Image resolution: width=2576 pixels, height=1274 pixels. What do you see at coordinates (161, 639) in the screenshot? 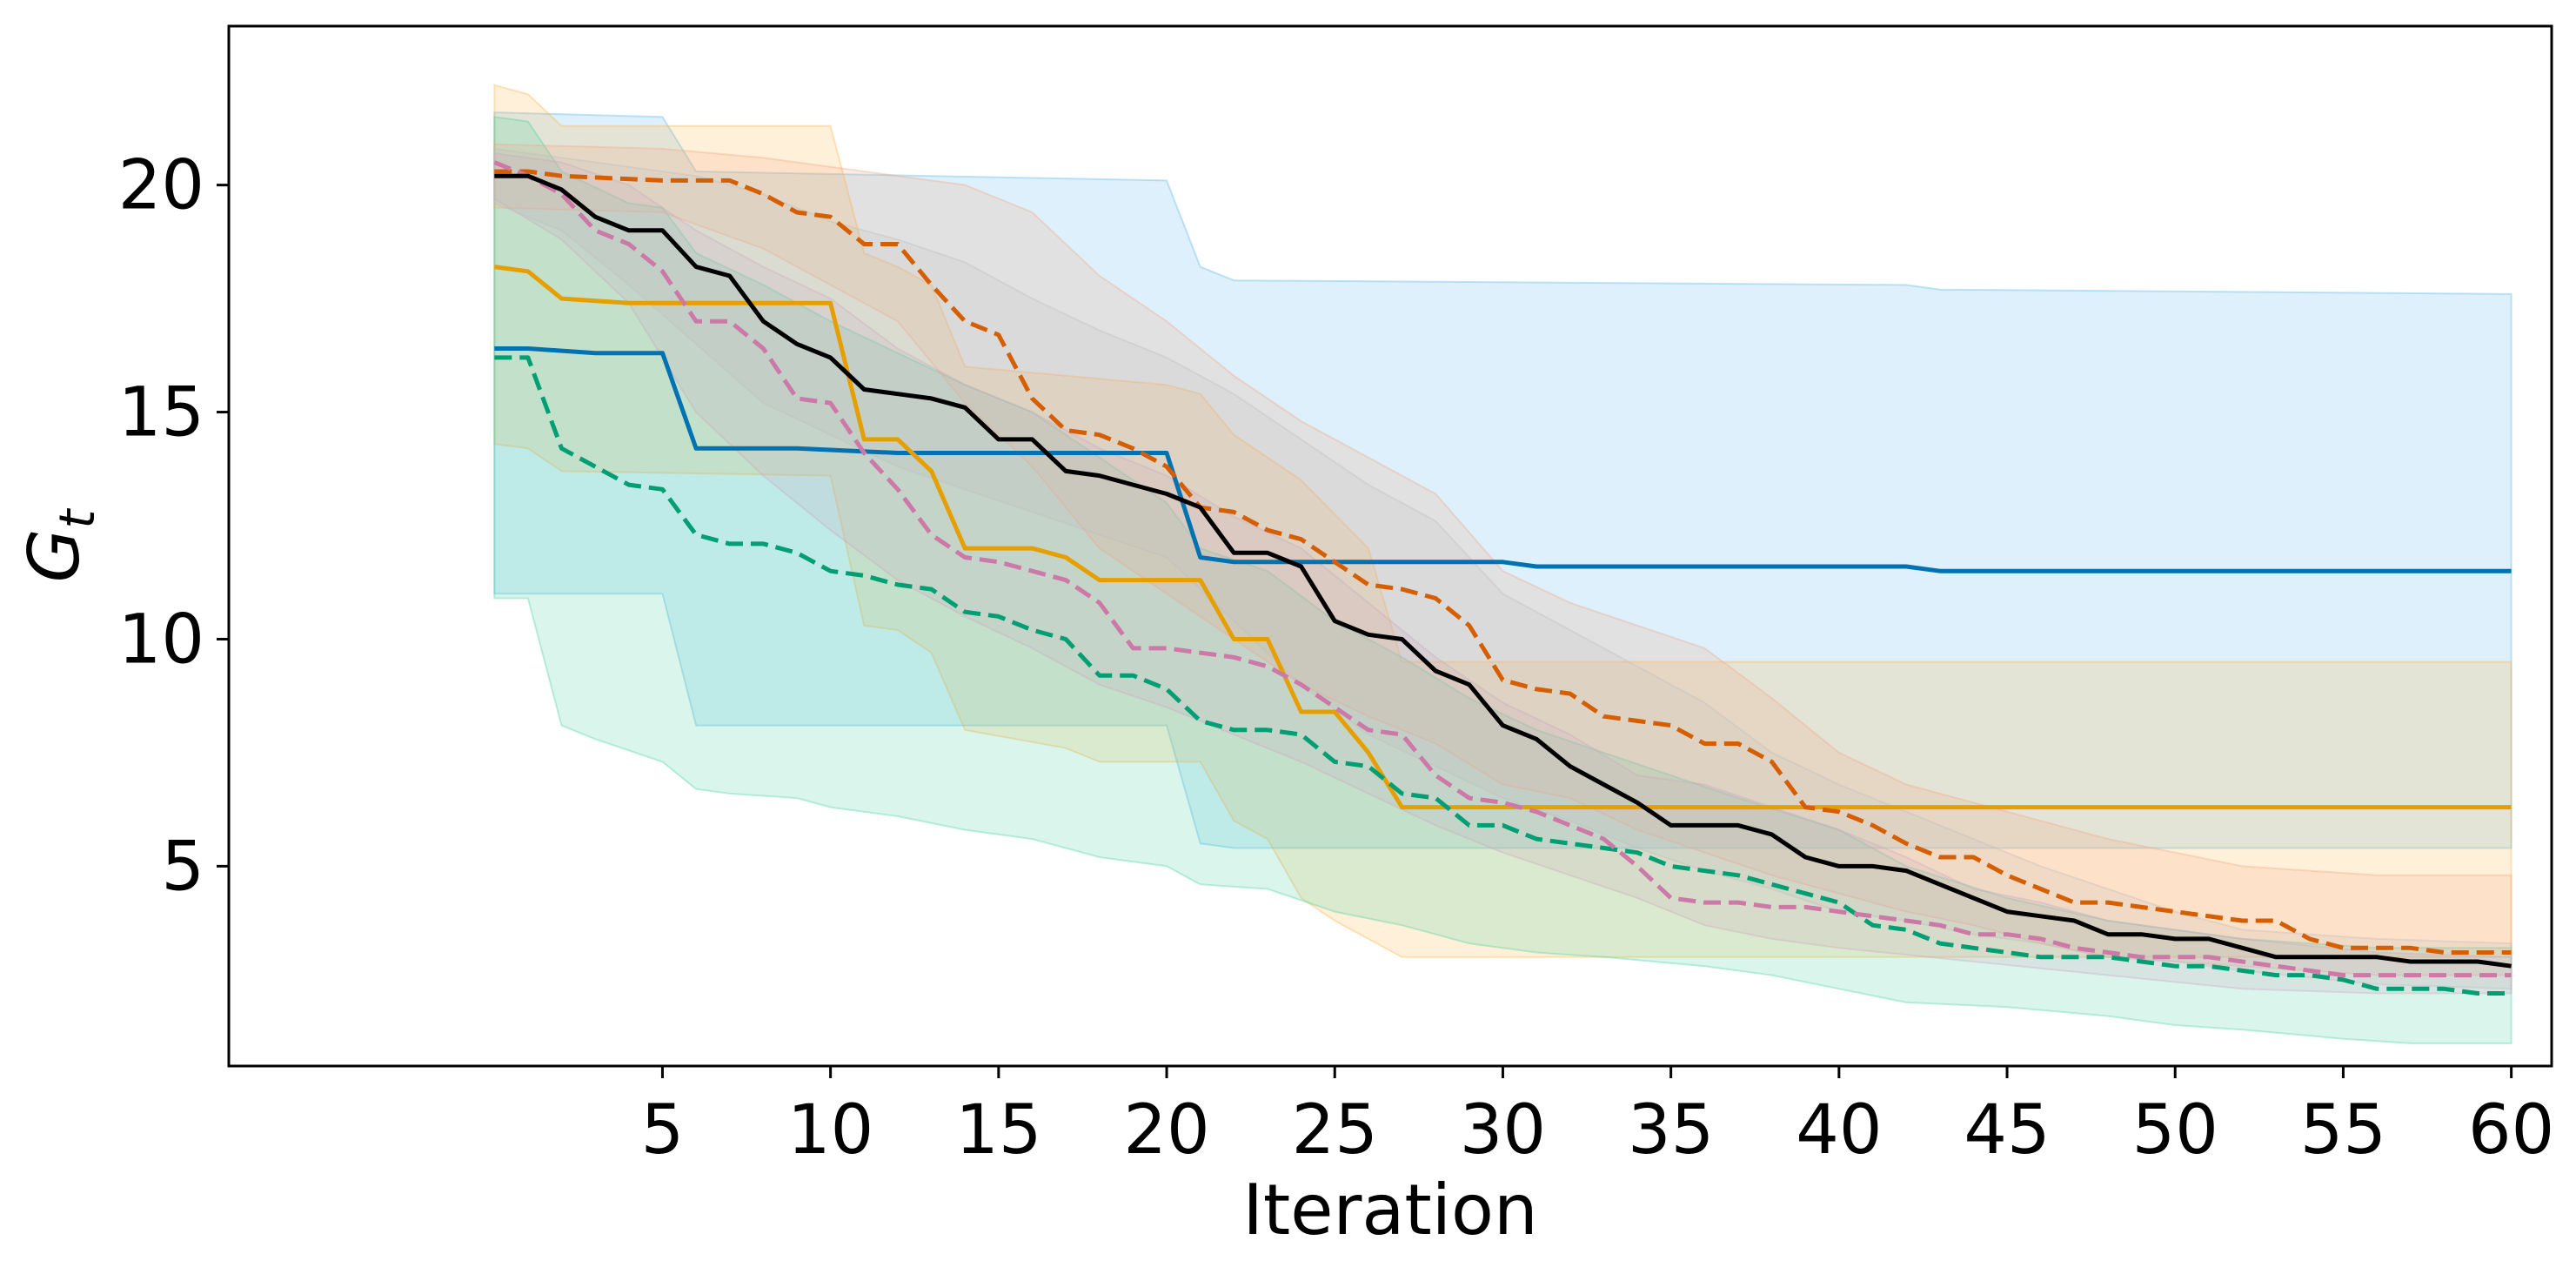
I see `y-tick-label: 10` at bounding box center [161, 639].